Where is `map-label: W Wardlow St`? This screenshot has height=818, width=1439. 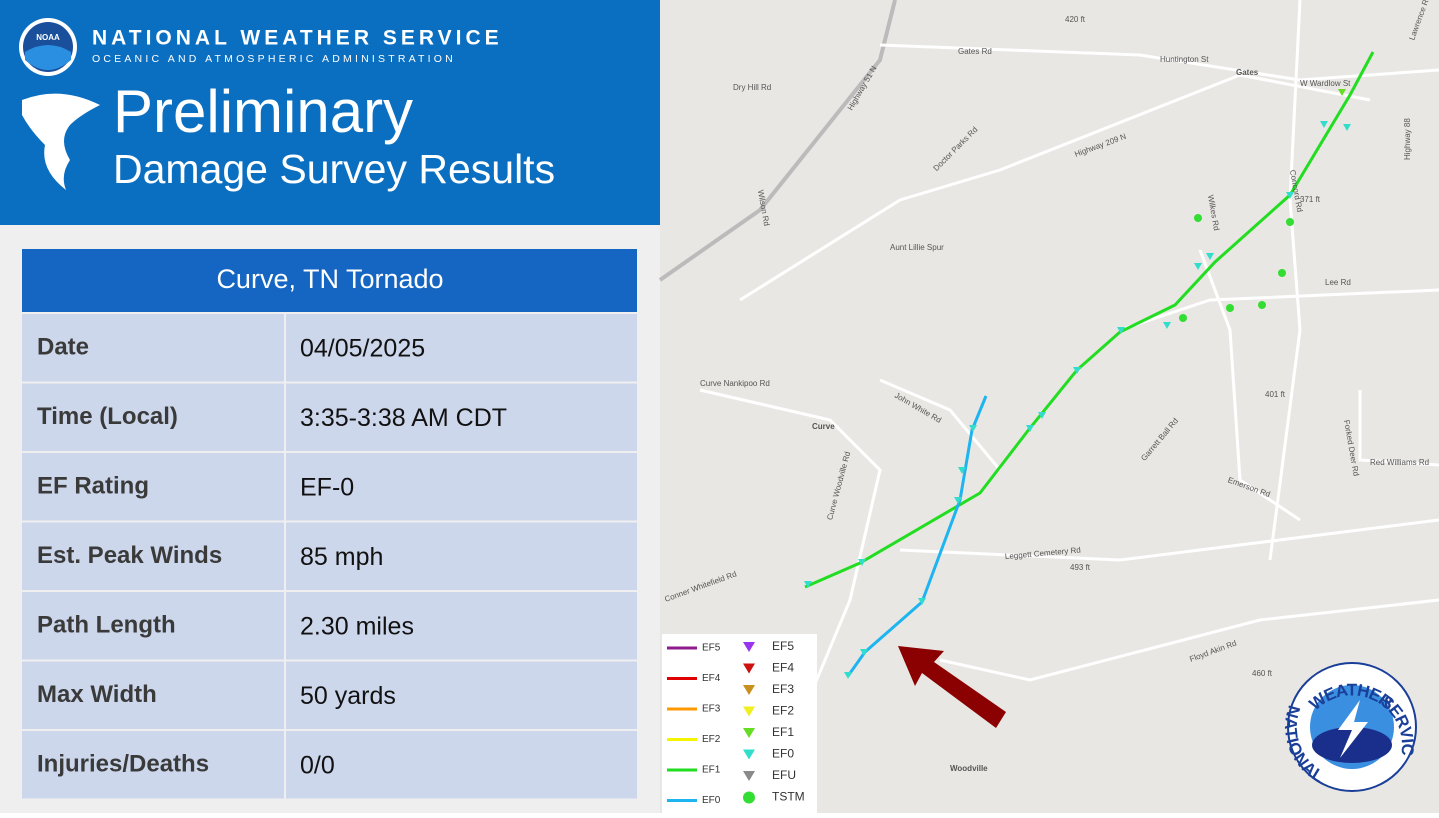
map-label: W Wardlow St is located at coordinates (1325, 83).